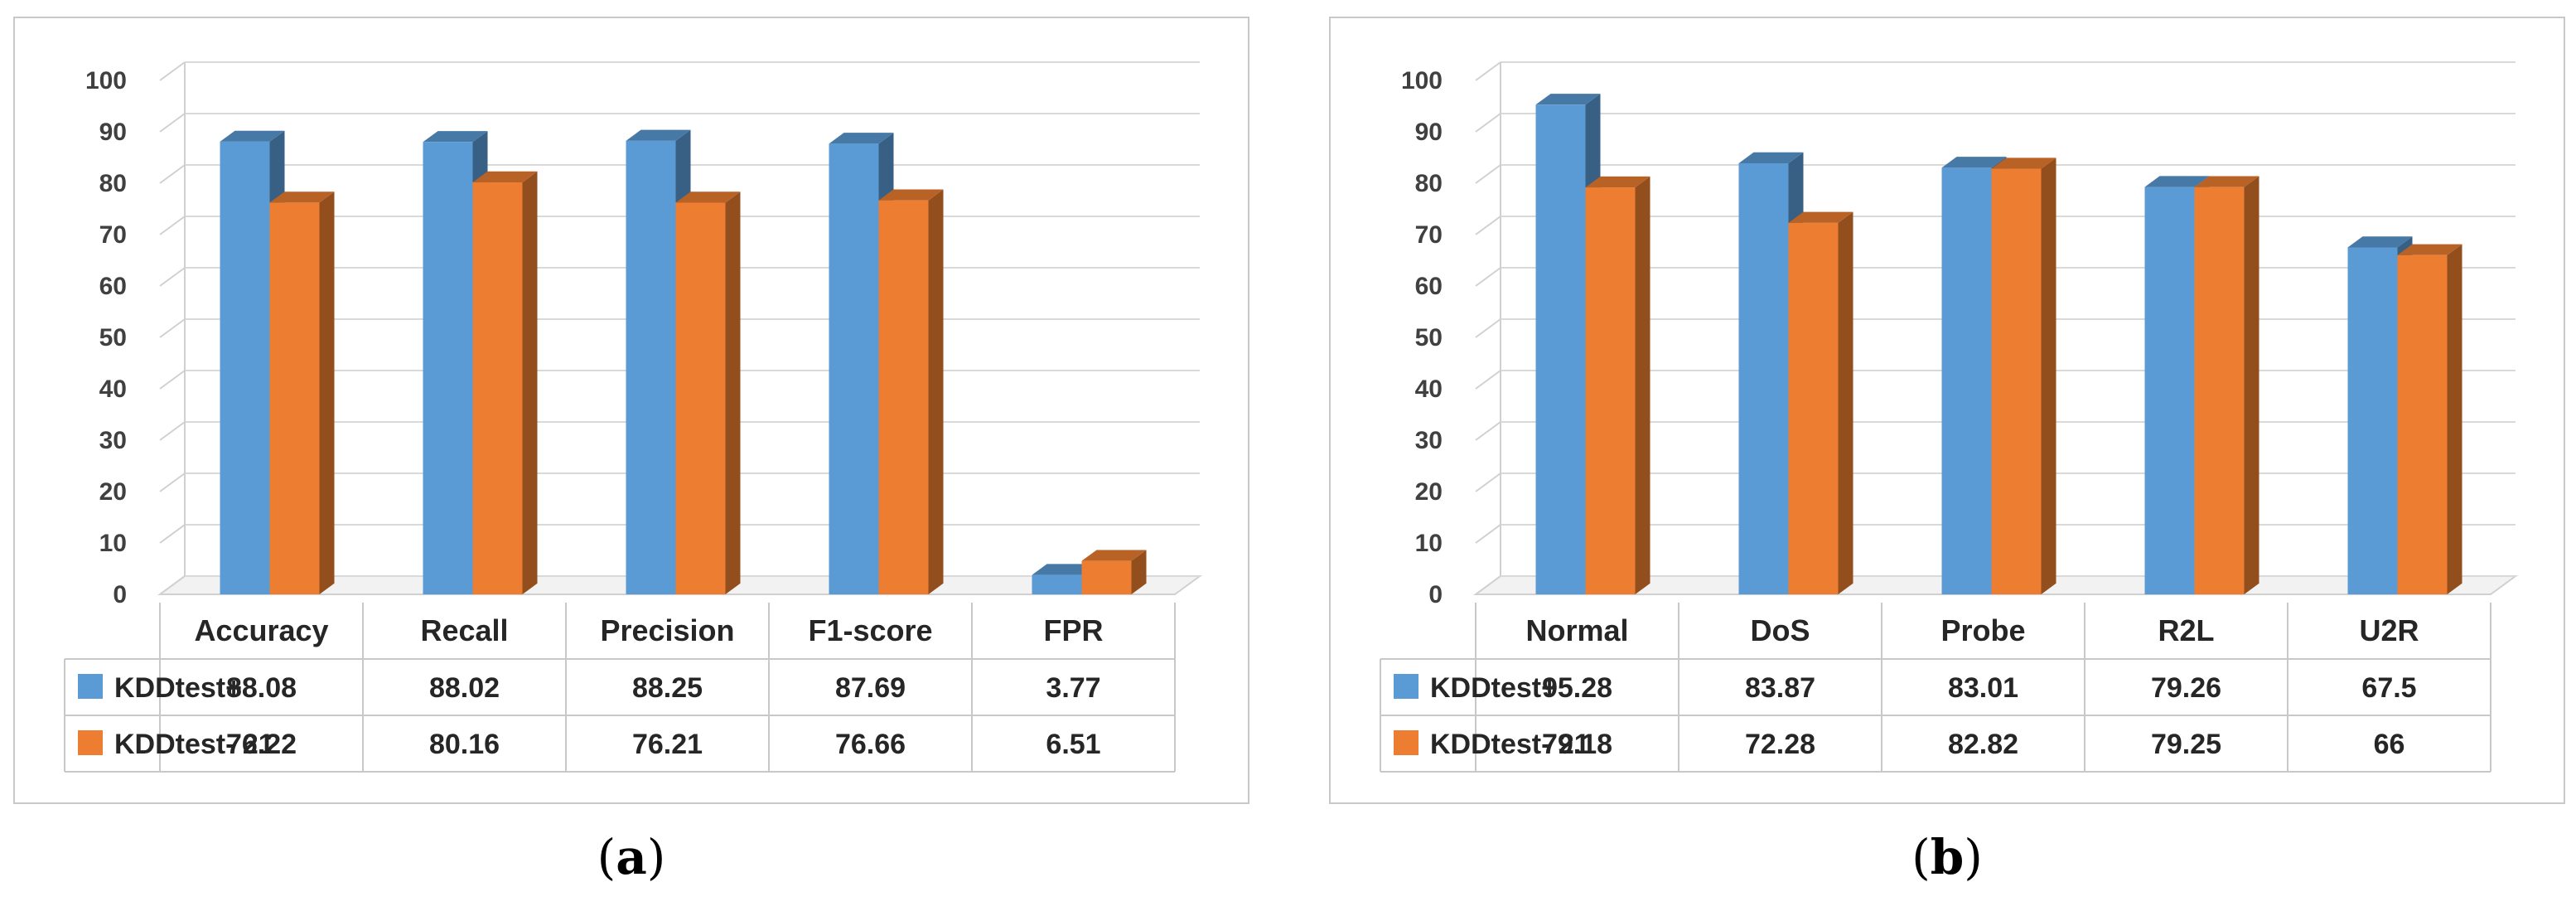 This screenshot has width=2576, height=911. I want to click on x-category-label: Normal, so click(1576, 630).